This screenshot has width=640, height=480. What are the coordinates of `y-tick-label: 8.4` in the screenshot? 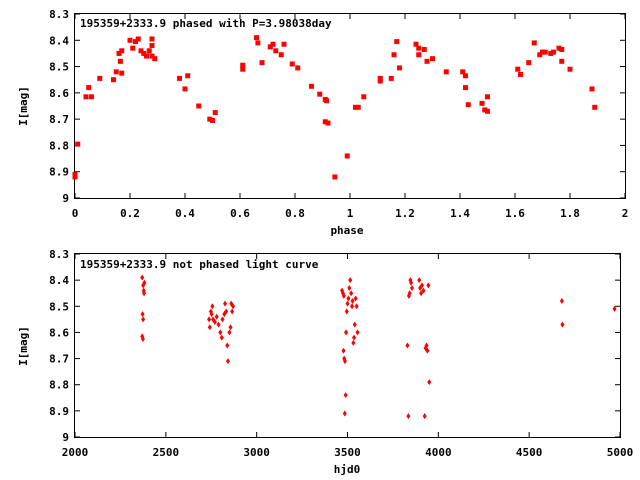 It's located at (59, 280).